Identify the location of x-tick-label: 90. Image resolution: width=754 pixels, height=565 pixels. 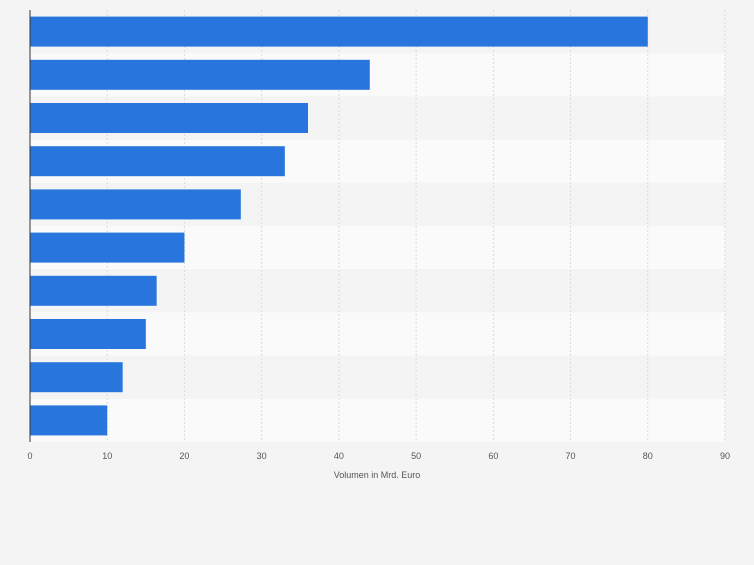
(725, 456).